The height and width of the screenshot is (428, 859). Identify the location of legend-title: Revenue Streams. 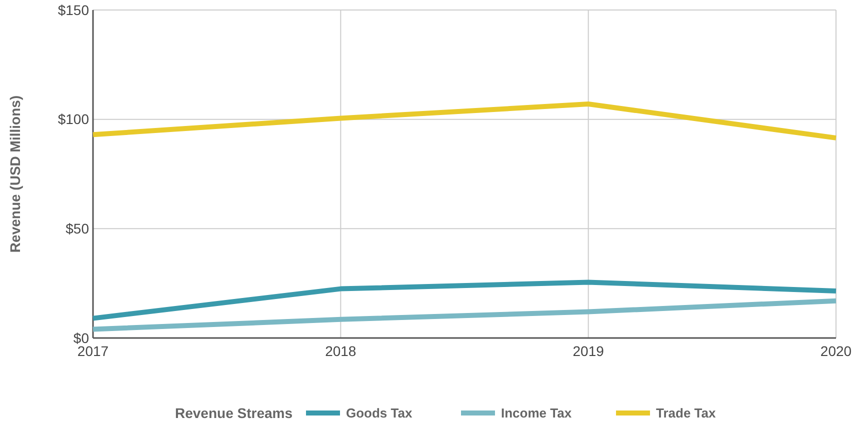
(234, 412).